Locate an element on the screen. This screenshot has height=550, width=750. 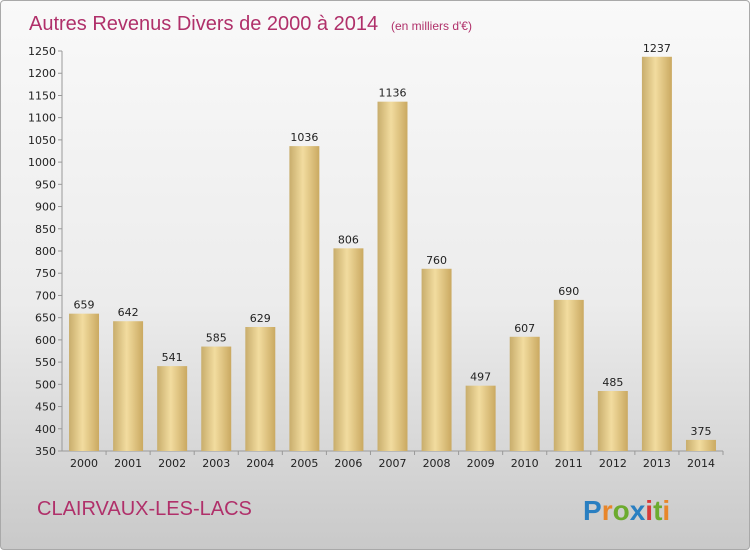
y-tick-label: 800 is located at coordinates (45, 251).